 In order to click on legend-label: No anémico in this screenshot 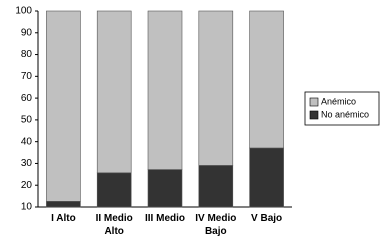, I will do `click(345, 114)`.